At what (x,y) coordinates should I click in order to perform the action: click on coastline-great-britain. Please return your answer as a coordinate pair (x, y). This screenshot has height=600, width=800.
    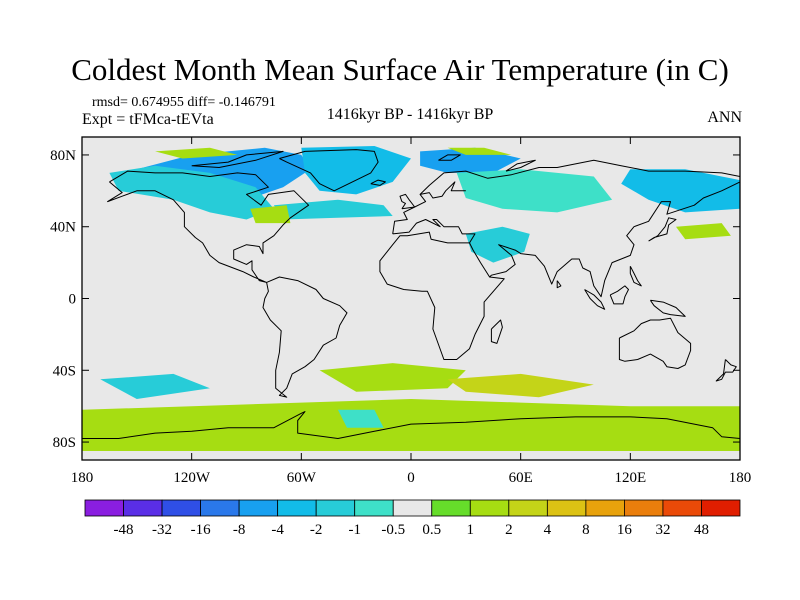
    Looking at the image, I should click on (407, 201).